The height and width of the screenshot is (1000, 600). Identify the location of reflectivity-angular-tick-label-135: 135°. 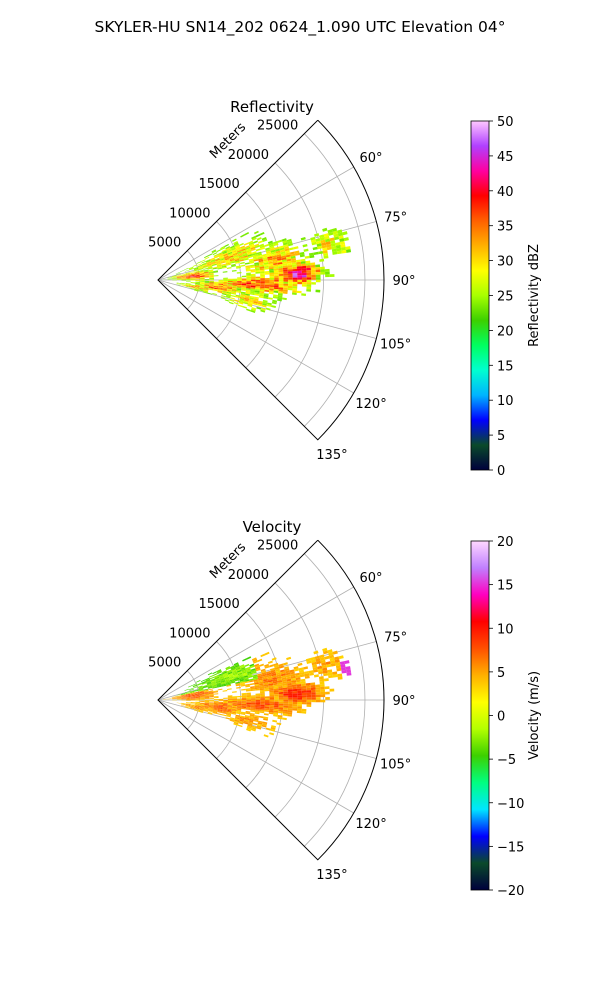
(331, 455).